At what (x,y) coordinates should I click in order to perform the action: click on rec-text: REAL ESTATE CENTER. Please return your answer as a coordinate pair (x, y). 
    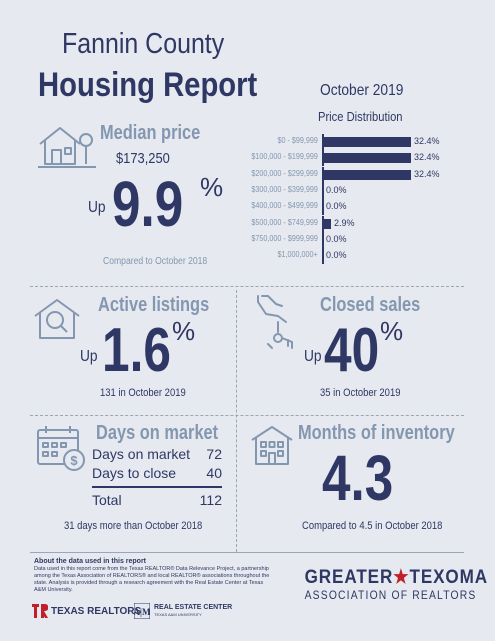
    Looking at the image, I should click on (193, 607).